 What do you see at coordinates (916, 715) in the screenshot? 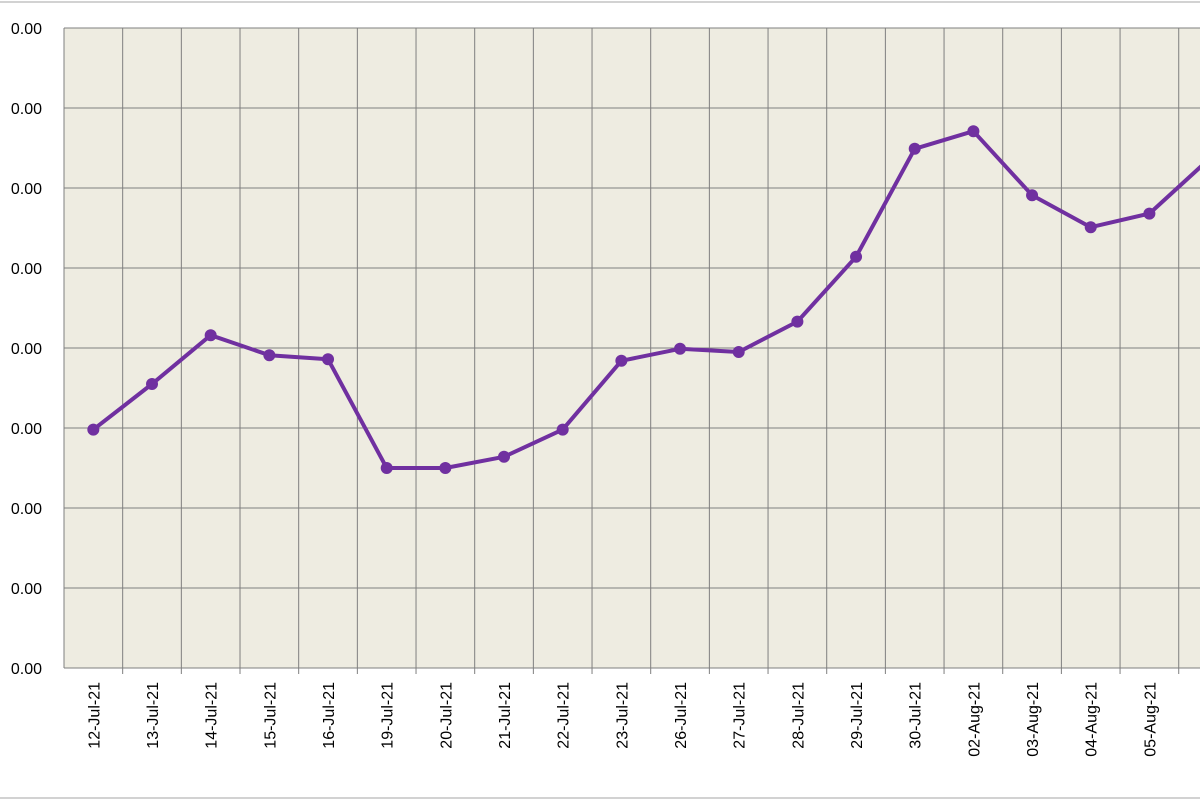
I see `x-tick-label: 30-Jul-21` at bounding box center [916, 715].